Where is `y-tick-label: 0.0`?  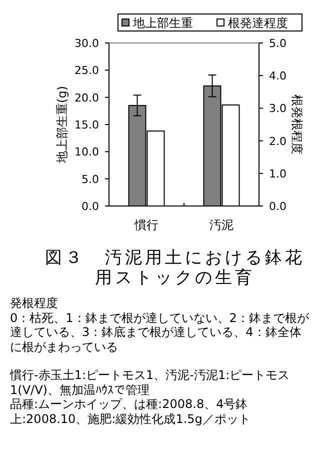 y-tick-label: 0.0 is located at coordinates (90, 206).